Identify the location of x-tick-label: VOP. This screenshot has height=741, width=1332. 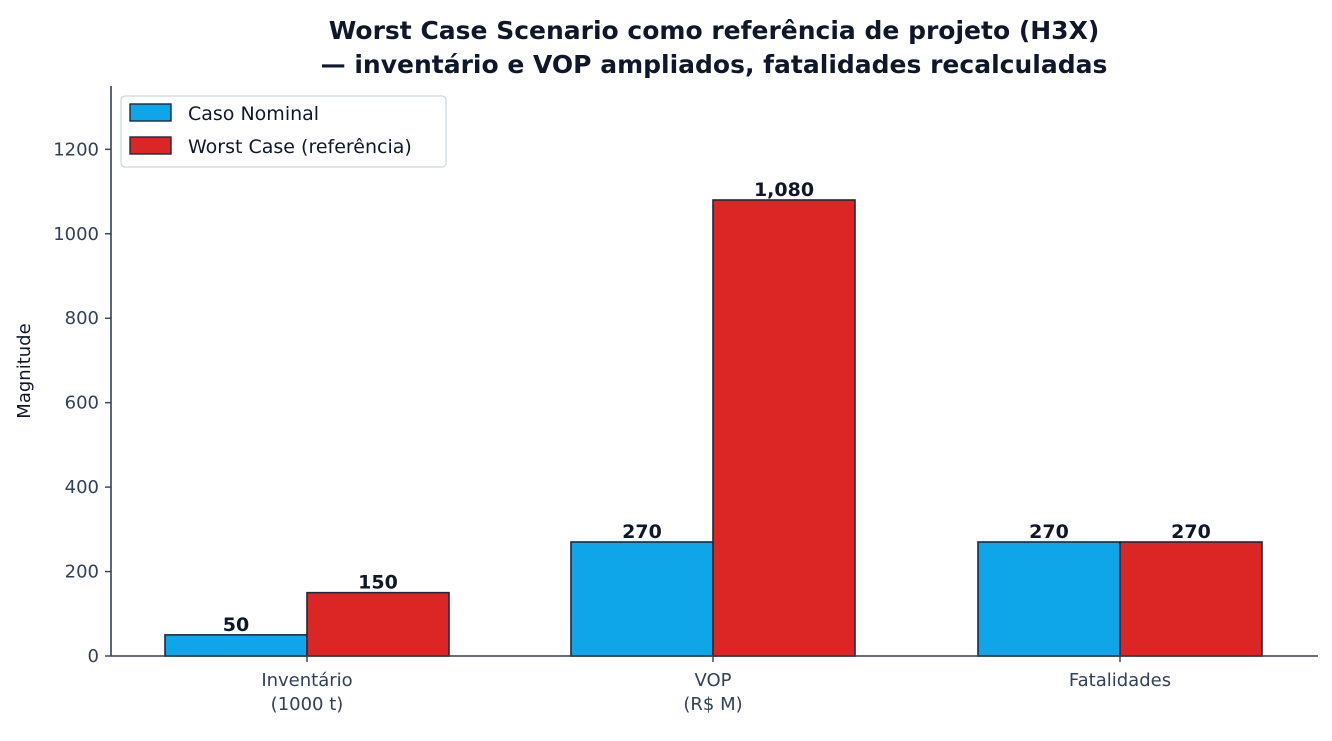
(712, 680).